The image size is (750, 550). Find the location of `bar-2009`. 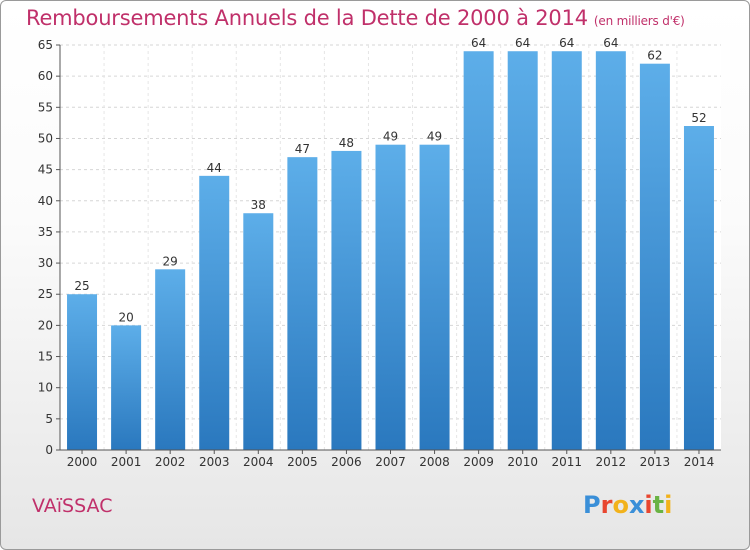

bar-2009 is located at coordinates (478, 250).